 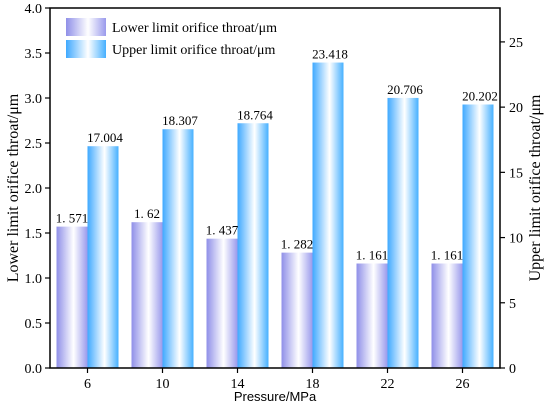 What do you see at coordinates (163, 384) in the screenshot?
I see `x-tick-label-10: 10` at bounding box center [163, 384].